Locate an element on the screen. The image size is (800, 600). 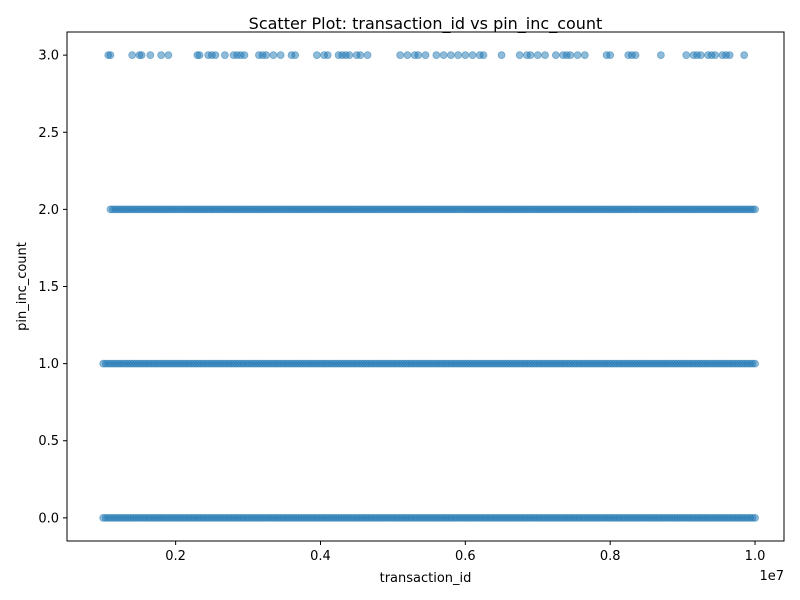
x-axis-offset-label: 1e7 is located at coordinates (771, 576).